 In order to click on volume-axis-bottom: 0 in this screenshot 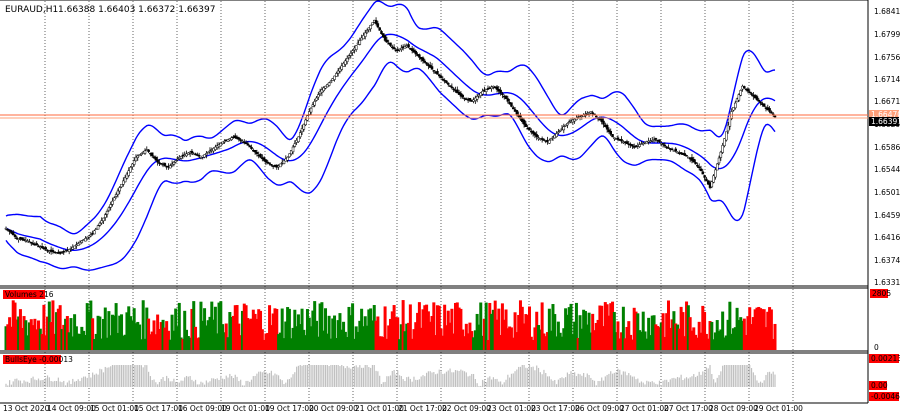, I will do `click(876, 347)`.